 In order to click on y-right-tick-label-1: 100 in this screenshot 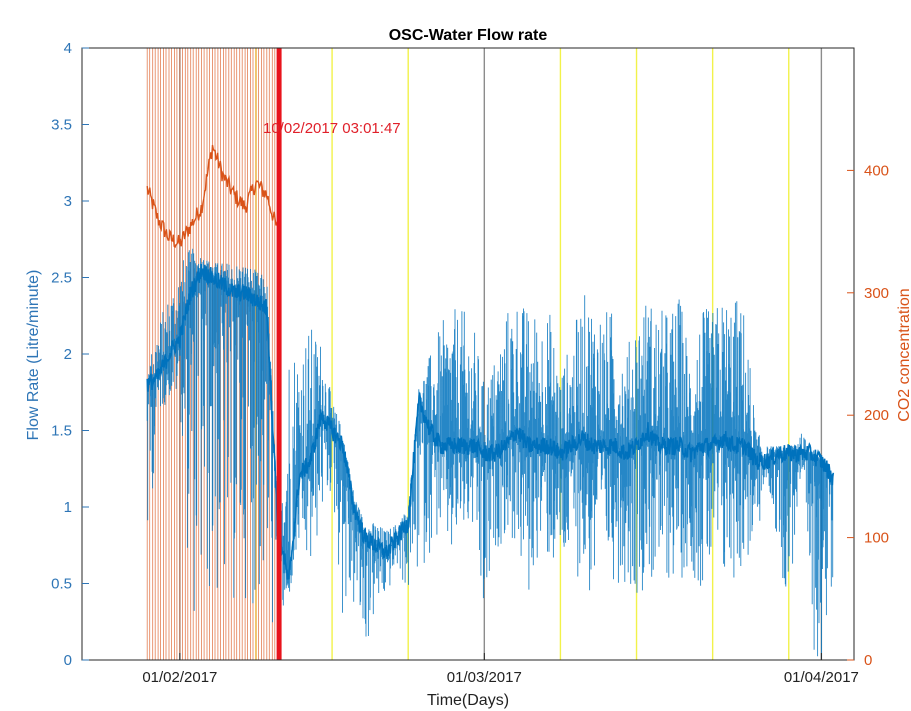, I will do `click(876, 538)`.